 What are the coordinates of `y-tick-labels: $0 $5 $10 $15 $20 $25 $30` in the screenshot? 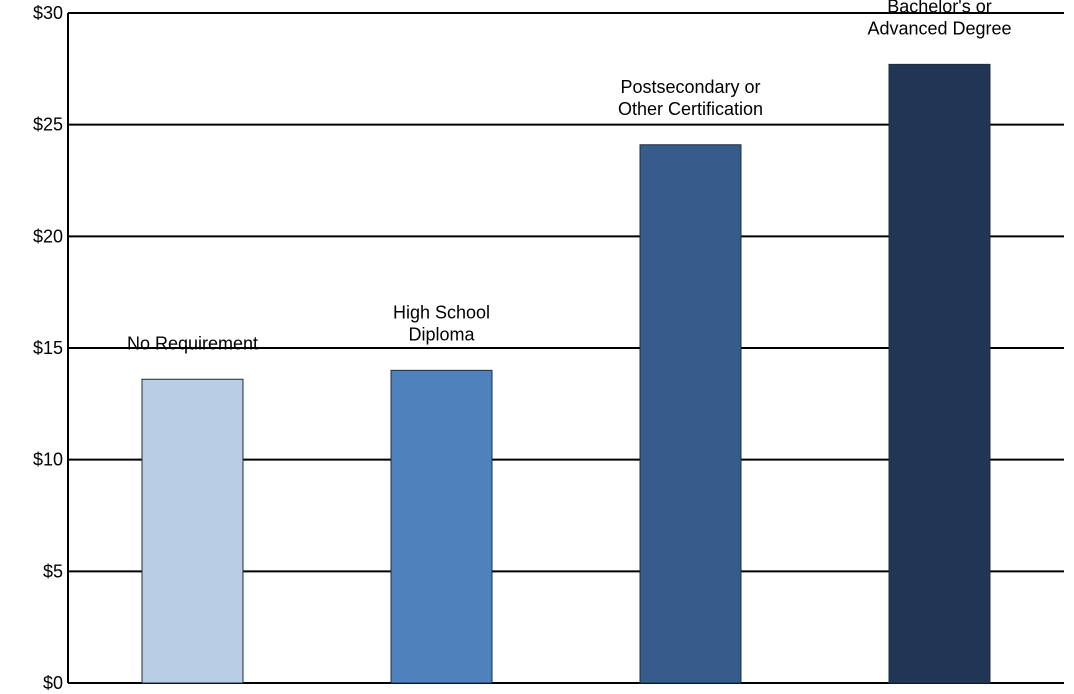 It's located at (48, 348).